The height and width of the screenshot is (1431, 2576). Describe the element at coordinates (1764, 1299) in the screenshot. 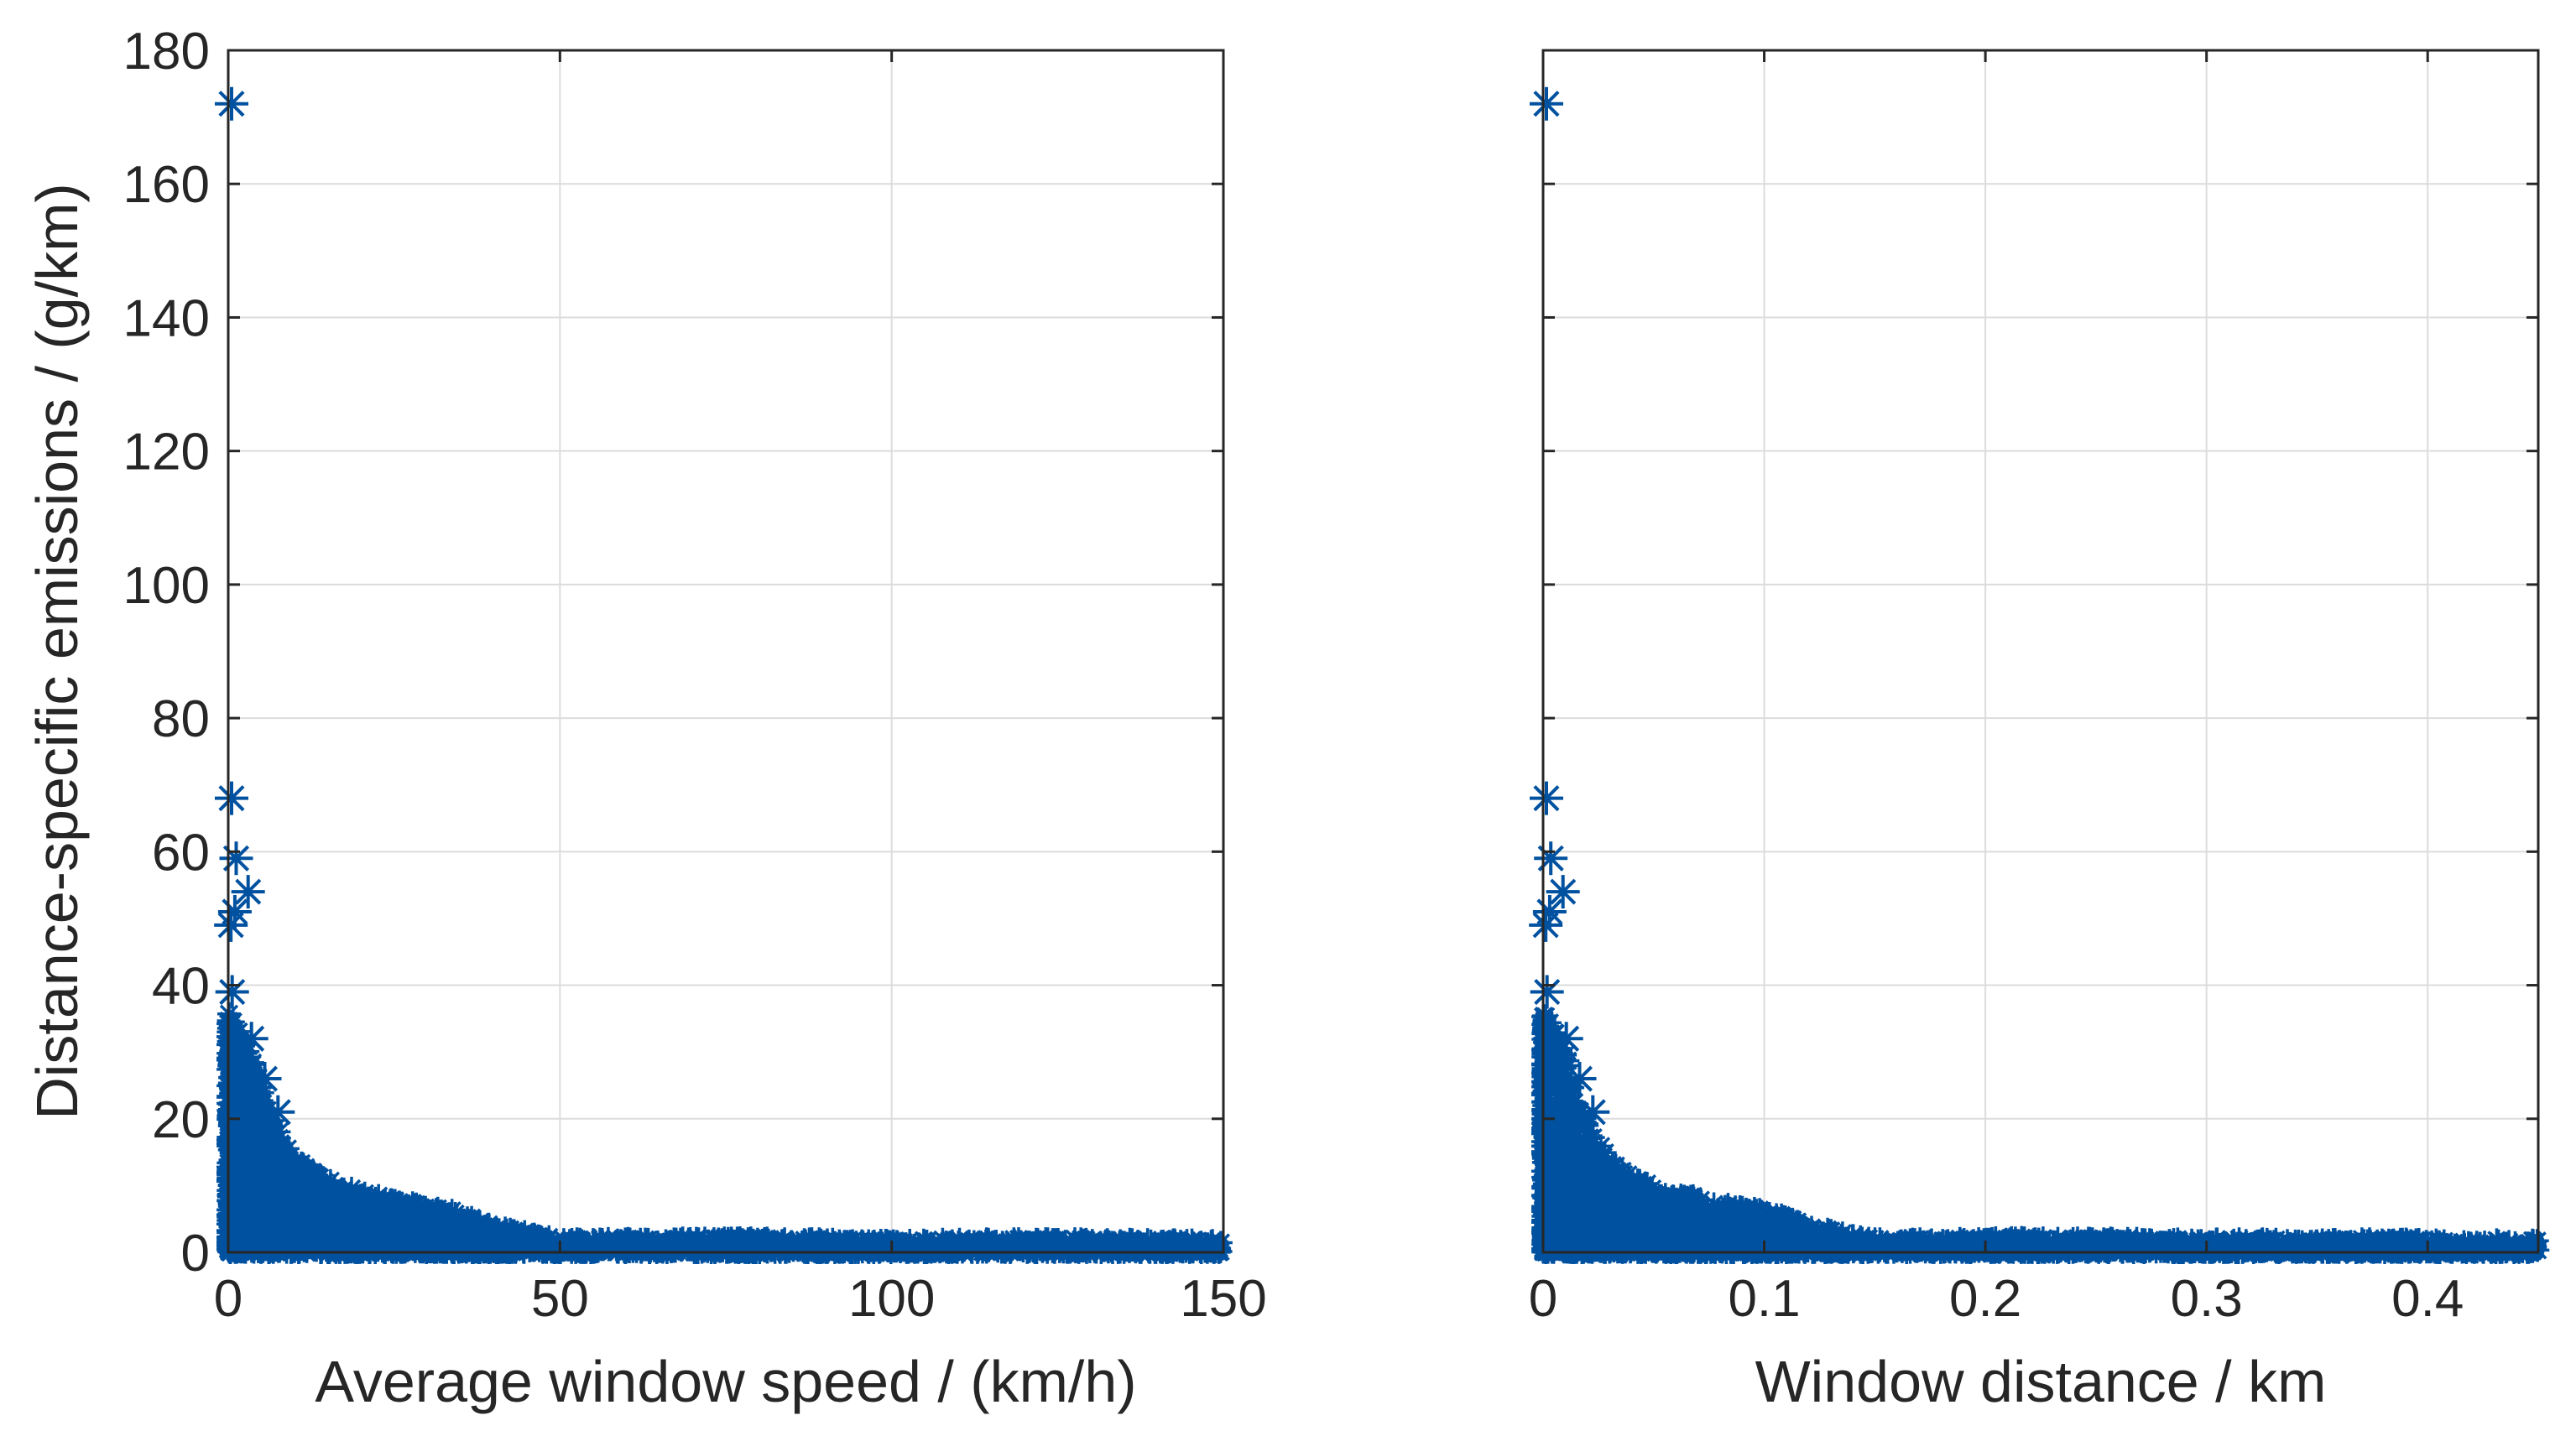

I see `x-tick-label: 0.1` at that location.